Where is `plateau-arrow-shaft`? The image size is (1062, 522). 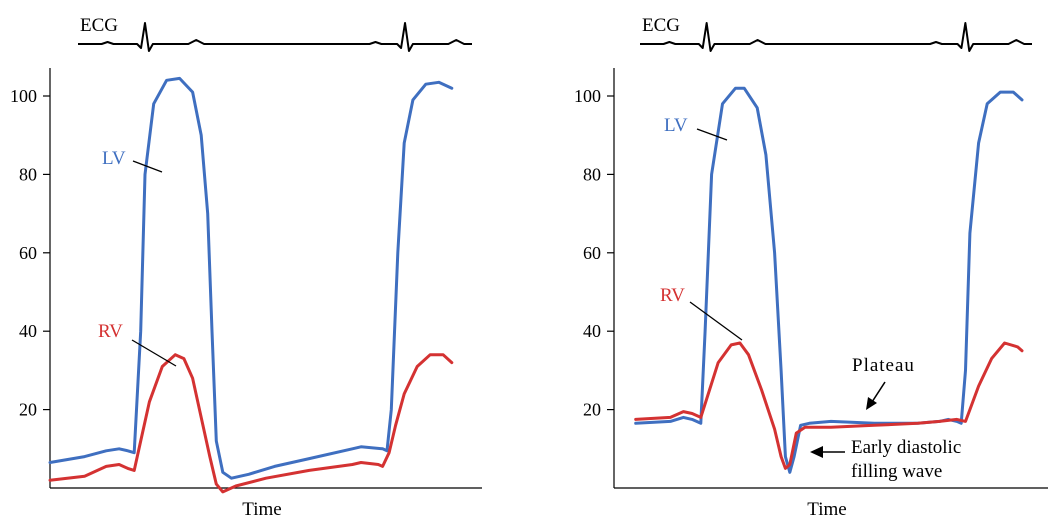
plateau-arrow-shaft is located at coordinates (878, 392).